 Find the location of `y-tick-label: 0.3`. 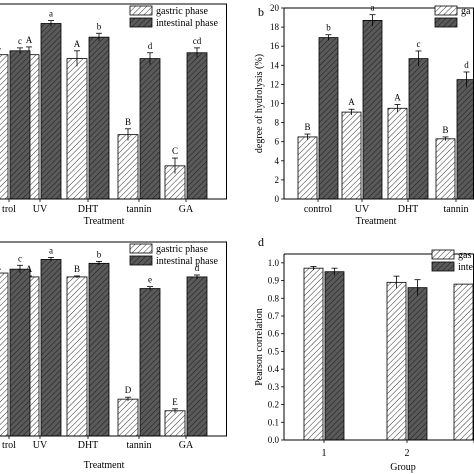

y-tick-label: 0.3 is located at coordinates (274, 387).